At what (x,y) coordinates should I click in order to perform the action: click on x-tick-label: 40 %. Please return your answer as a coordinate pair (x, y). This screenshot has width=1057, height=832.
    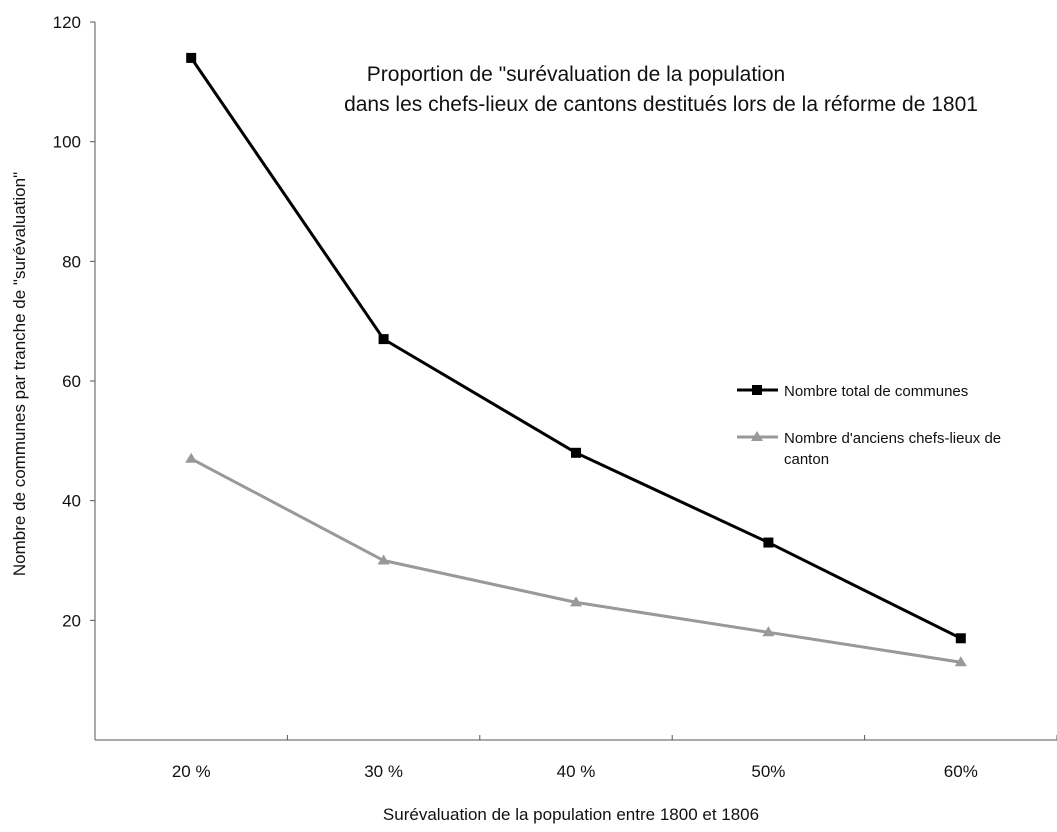
    Looking at the image, I should click on (576, 771).